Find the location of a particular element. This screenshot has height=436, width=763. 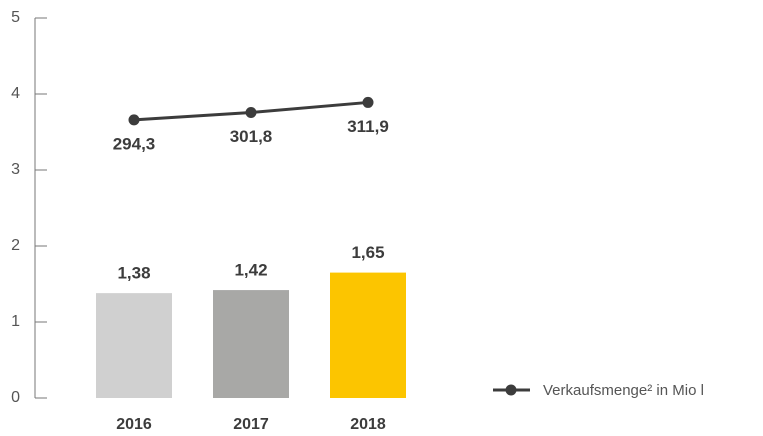

y-tick-label: 3 is located at coordinates (15, 169).